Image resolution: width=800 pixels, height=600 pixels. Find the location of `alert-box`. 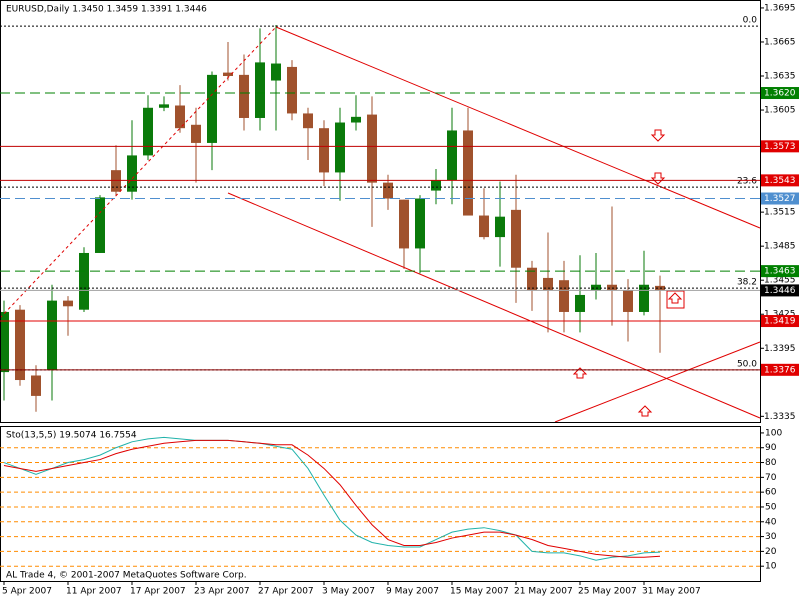

alert-box is located at coordinates (675, 299).